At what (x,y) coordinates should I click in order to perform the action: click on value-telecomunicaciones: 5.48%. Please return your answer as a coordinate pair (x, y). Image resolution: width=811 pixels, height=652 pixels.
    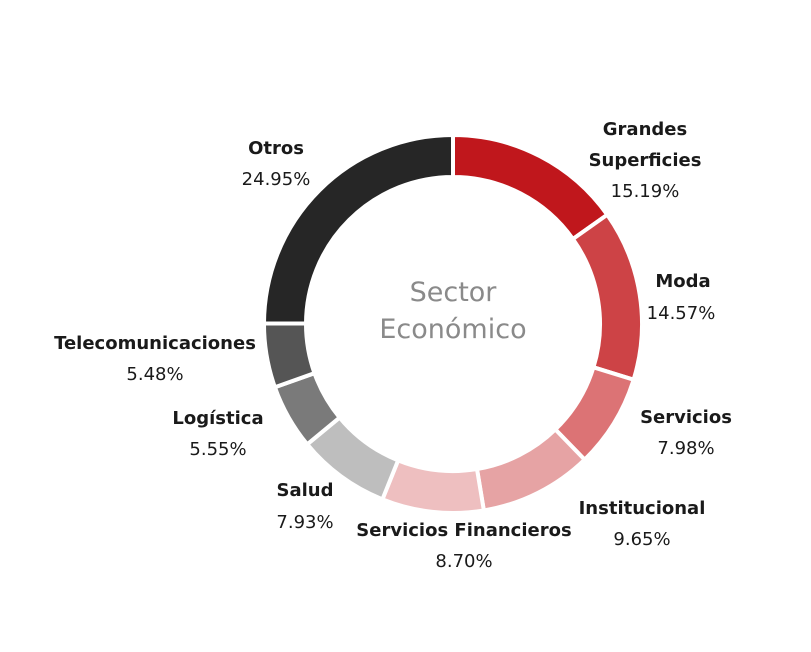
    Looking at the image, I should click on (154, 374).